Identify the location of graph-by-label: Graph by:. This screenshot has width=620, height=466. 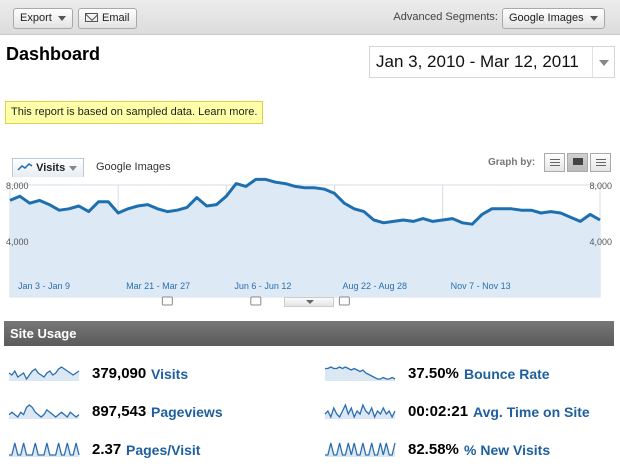
(512, 162).